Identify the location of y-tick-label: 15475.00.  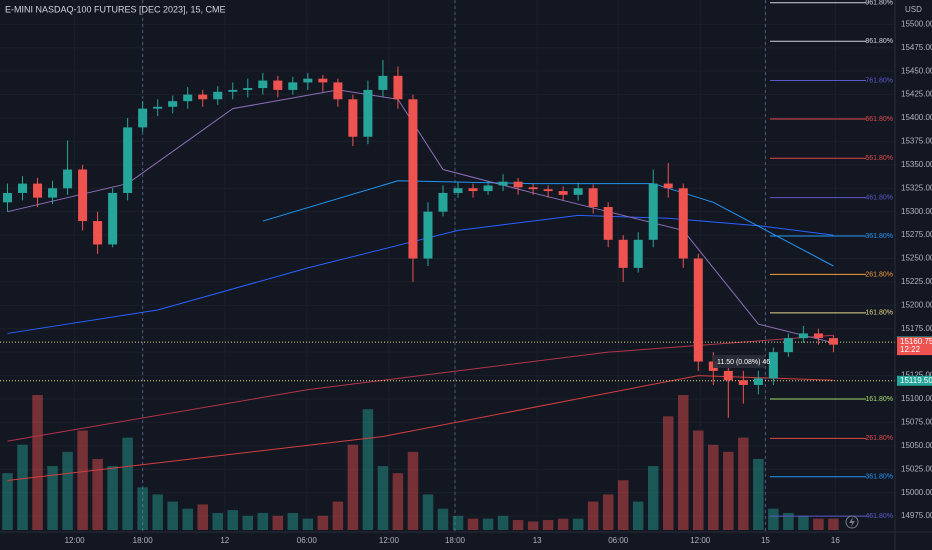
(916, 47).